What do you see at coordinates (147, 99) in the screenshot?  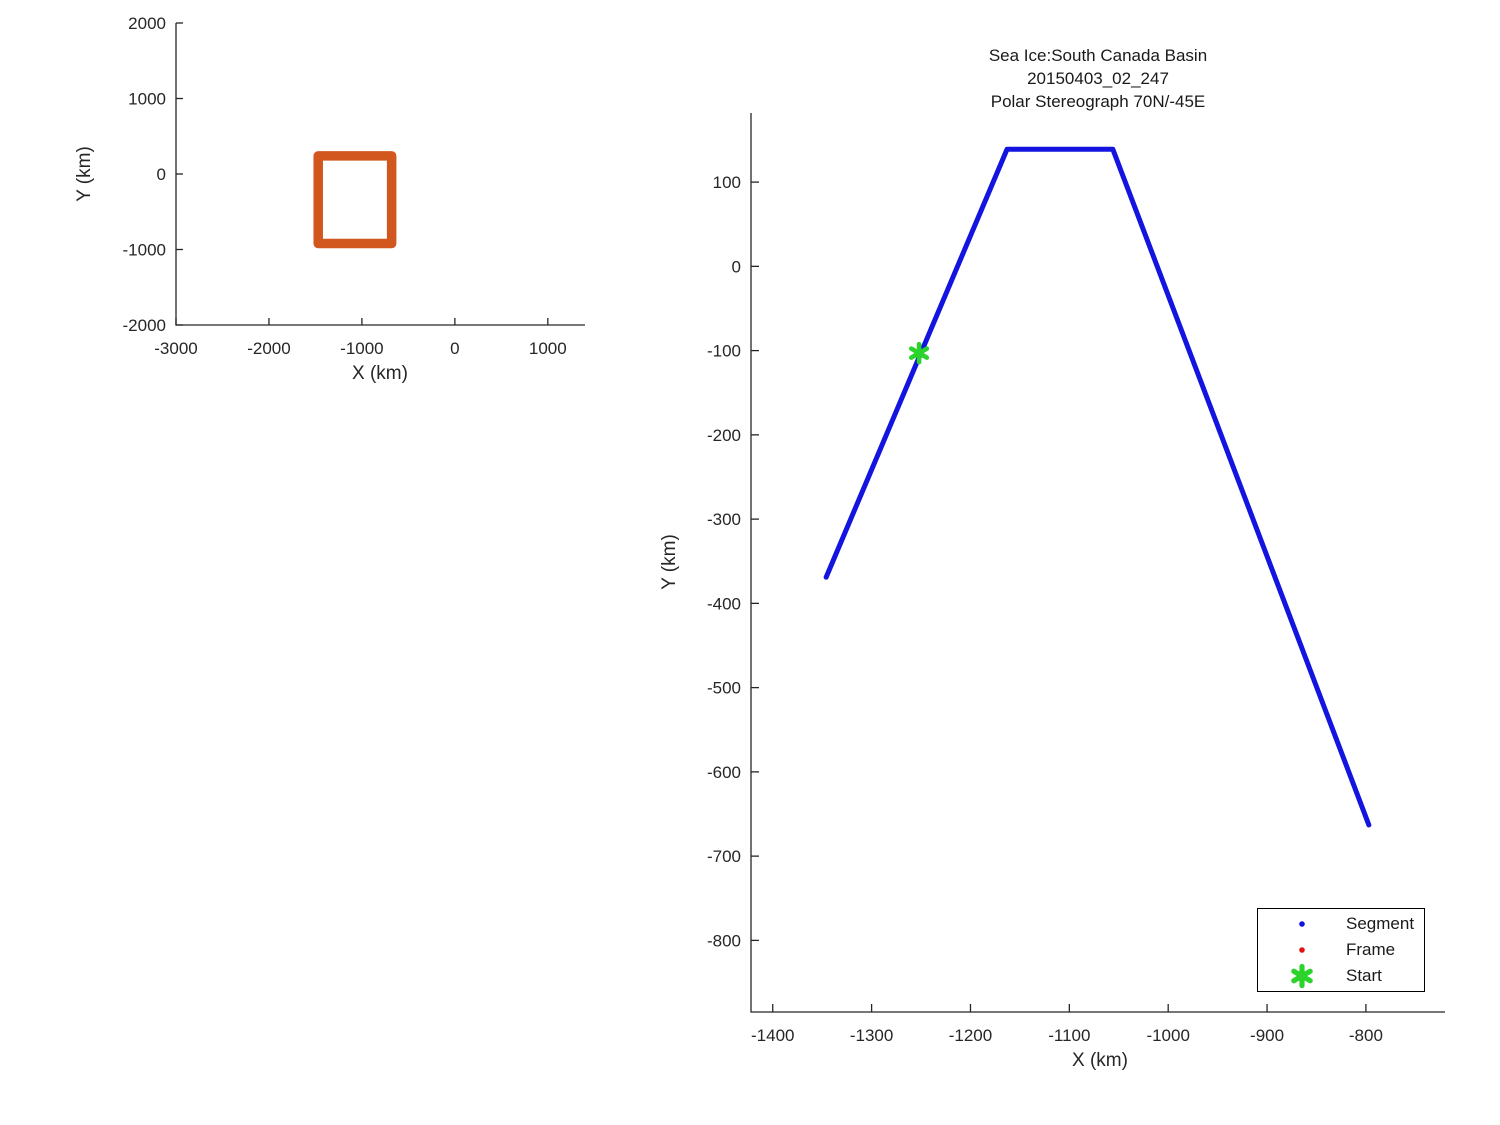 I see `y-tick-label: 1000` at bounding box center [147, 99].